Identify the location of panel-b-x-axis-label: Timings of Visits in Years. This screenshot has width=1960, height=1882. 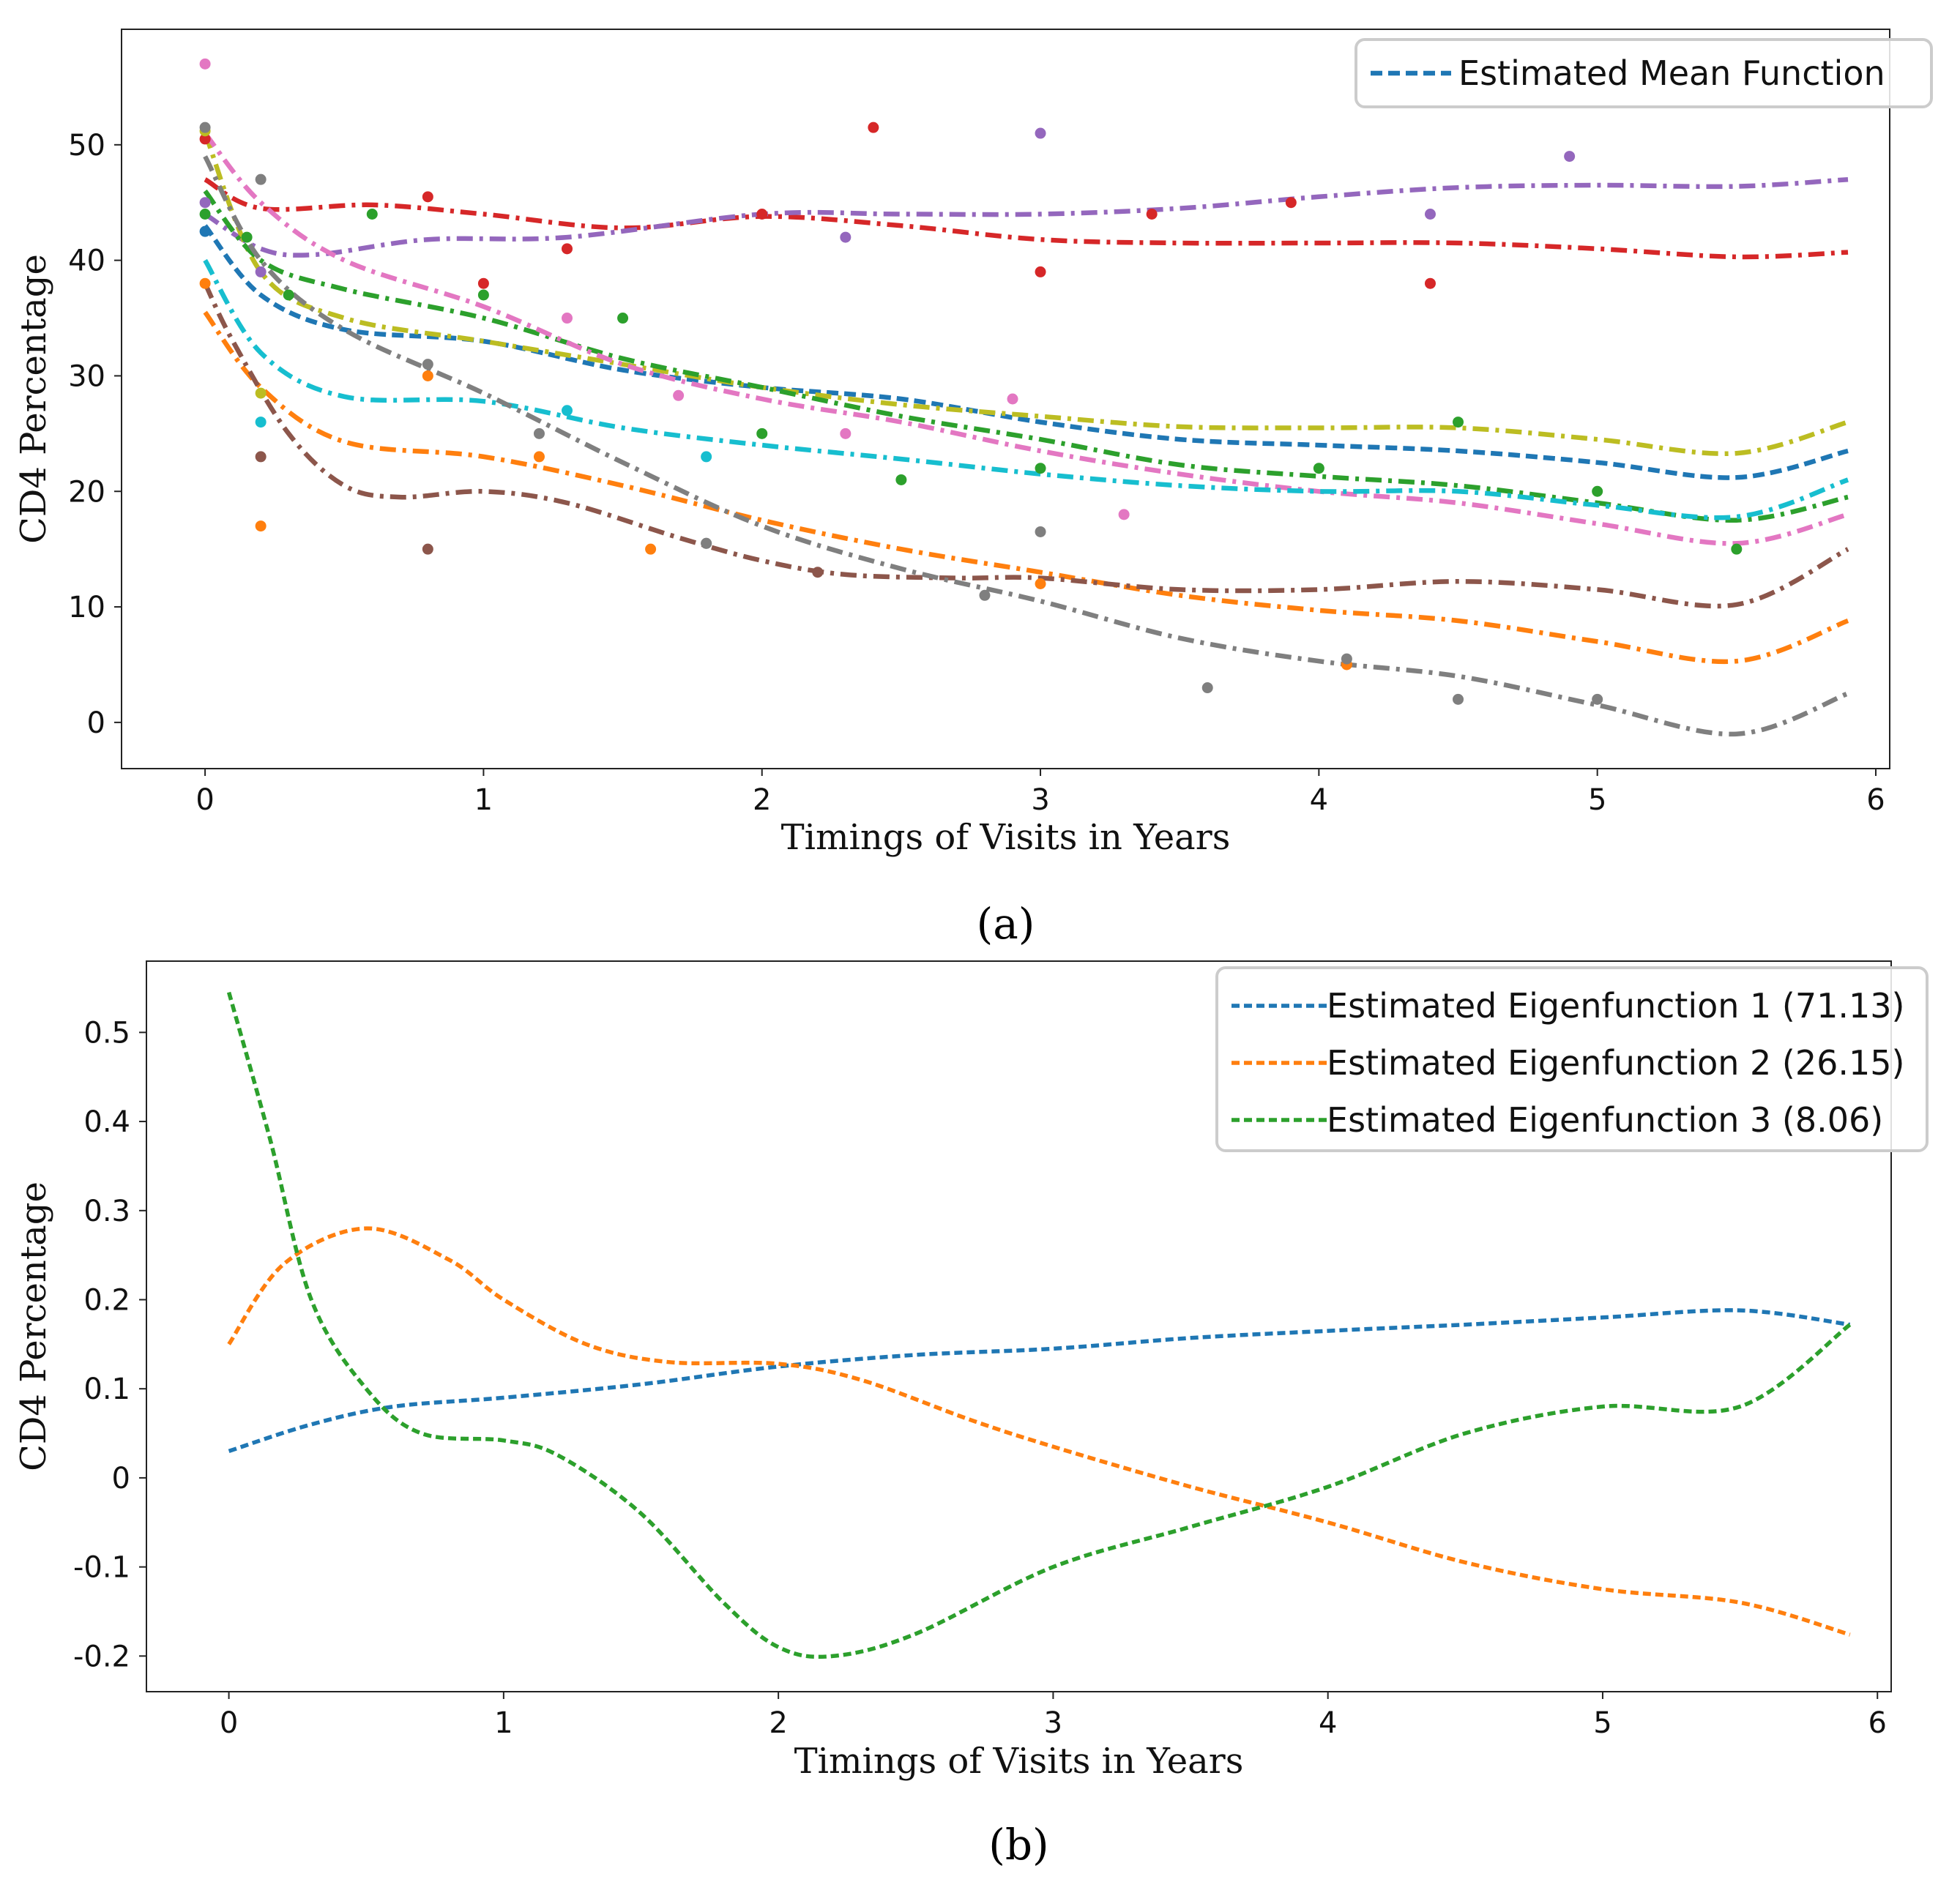
(1019, 1761).